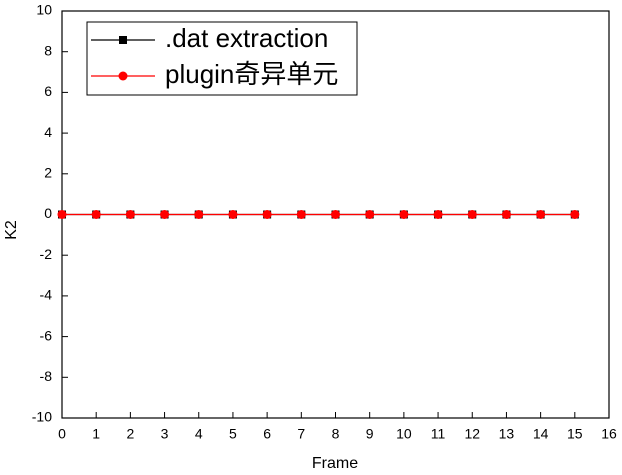  What do you see at coordinates (46, 376) in the screenshot?
I see `y-tick-label: -8` at bounding box center [46, 376].